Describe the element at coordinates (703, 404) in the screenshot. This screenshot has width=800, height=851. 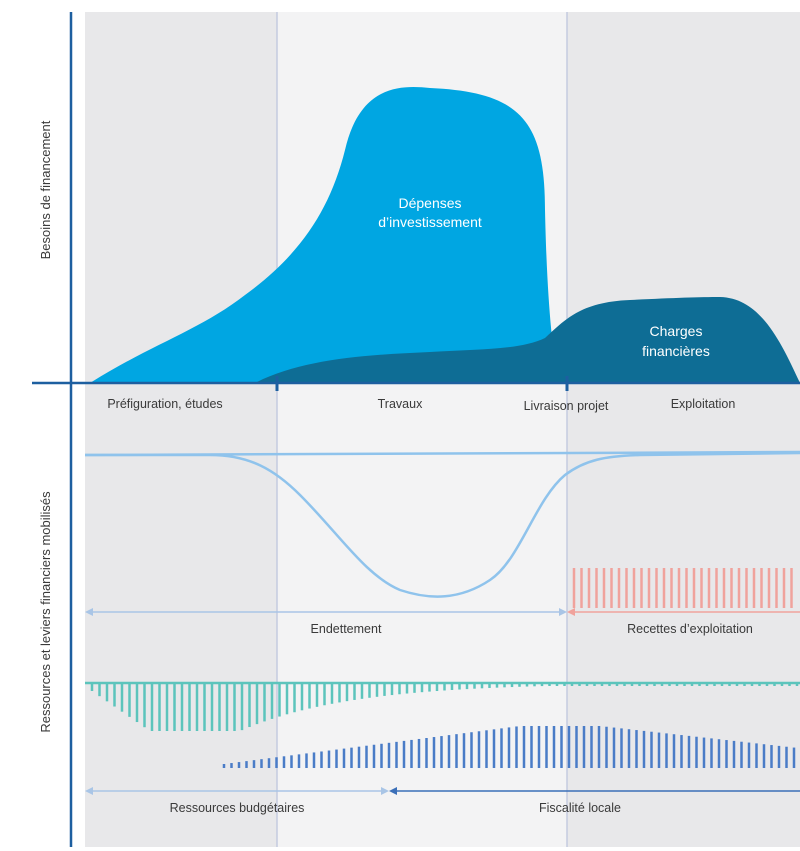
I see `phase-label-exploitation: Exploitation` at that location.